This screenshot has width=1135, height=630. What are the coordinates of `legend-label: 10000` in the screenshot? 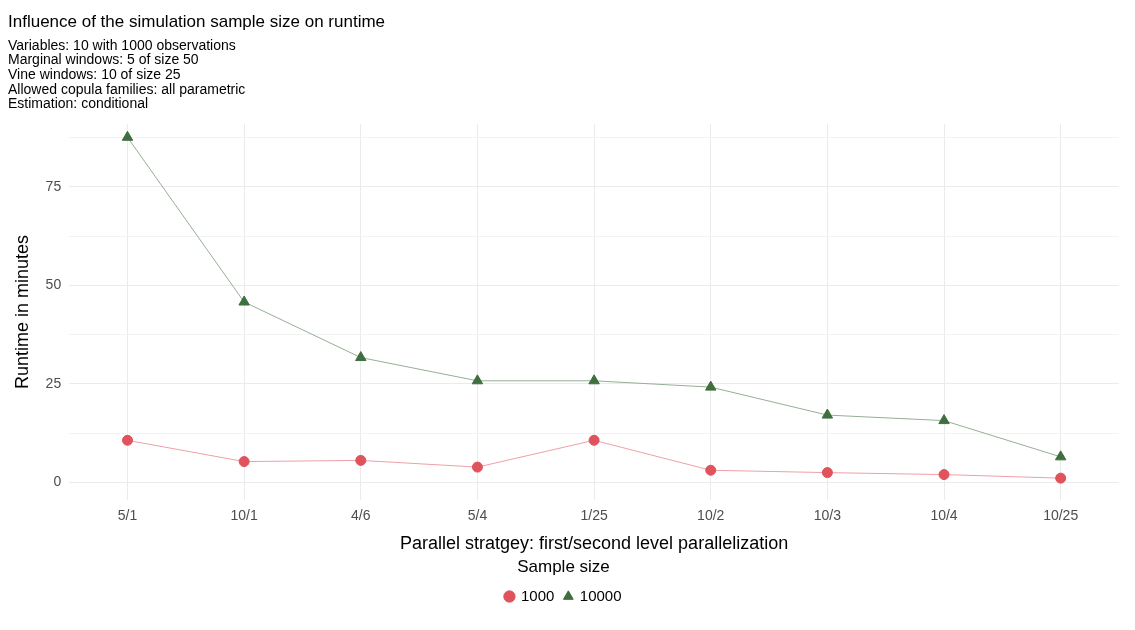 It's located at (600, 595).